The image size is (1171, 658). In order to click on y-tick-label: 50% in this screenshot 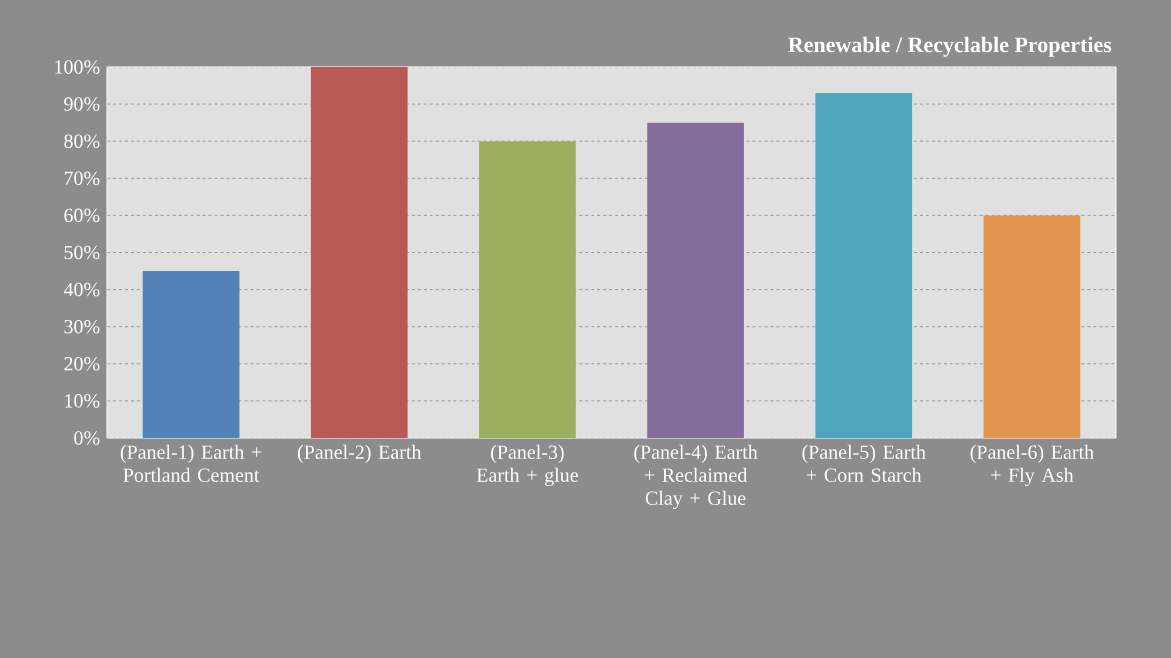, I will do `click(82, 252)`.